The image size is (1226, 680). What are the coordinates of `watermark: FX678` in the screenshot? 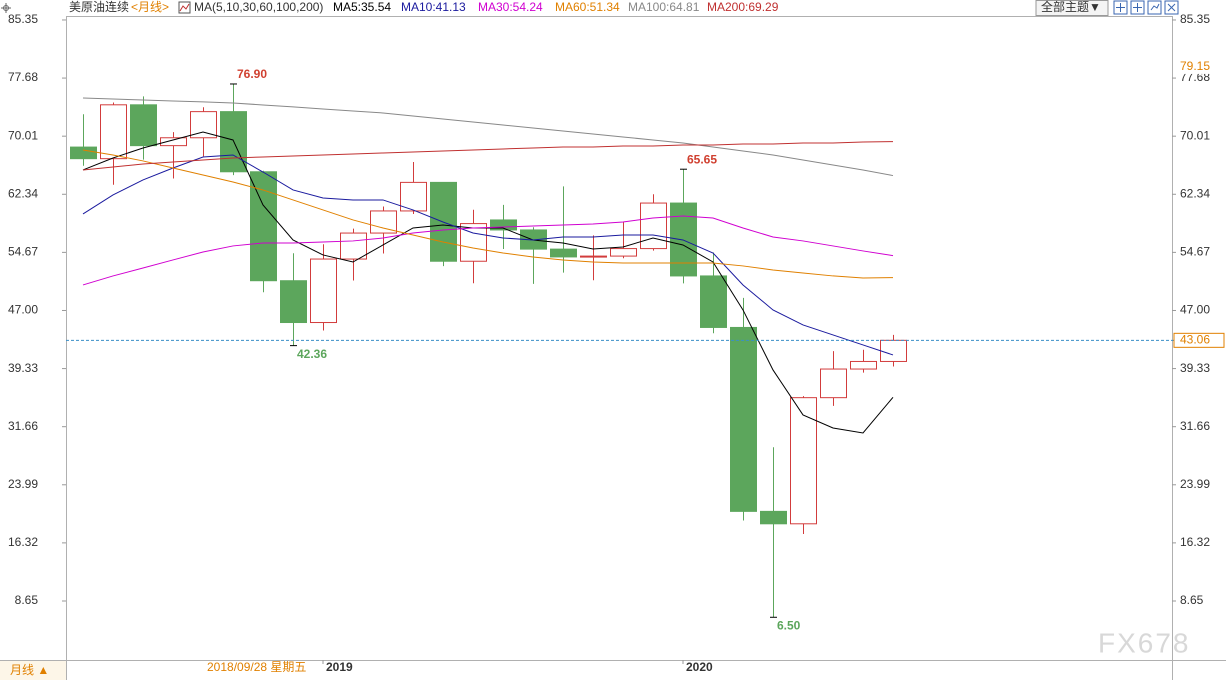 It's located at (1144, 642).